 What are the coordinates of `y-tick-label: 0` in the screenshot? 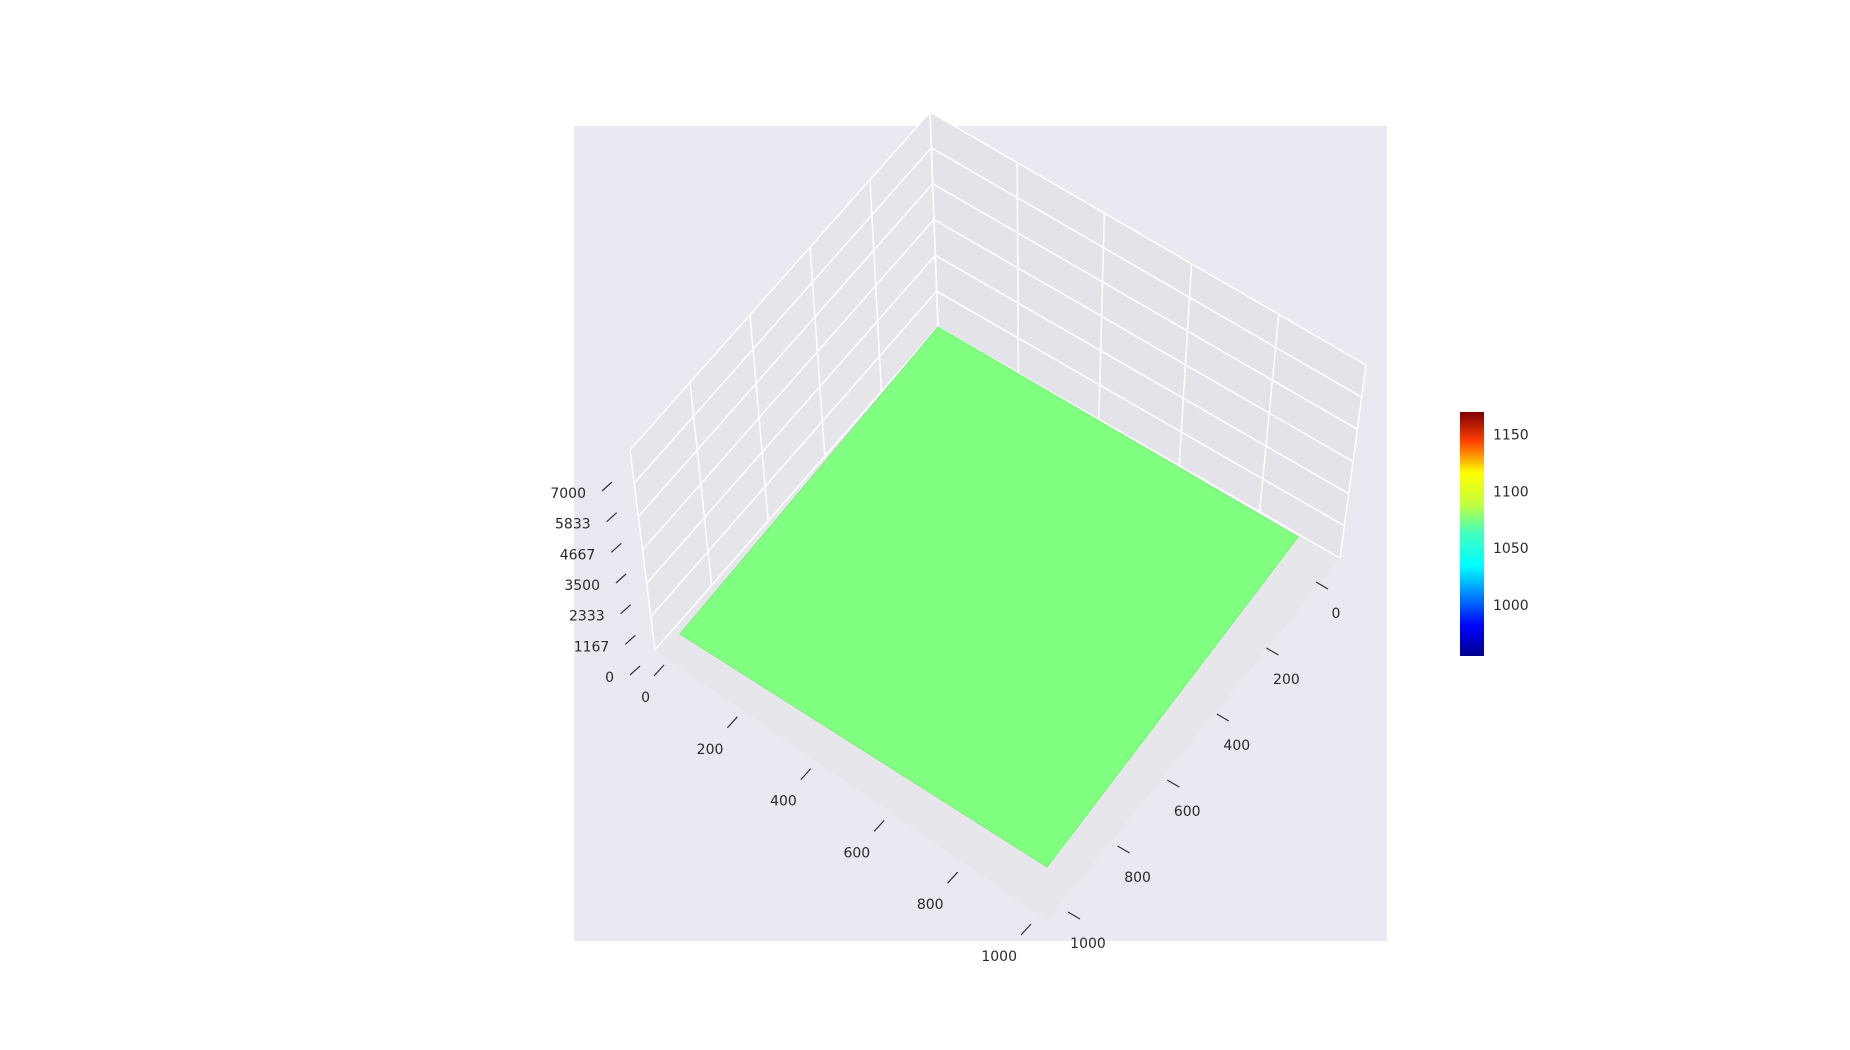 It's located at (1336, 614).